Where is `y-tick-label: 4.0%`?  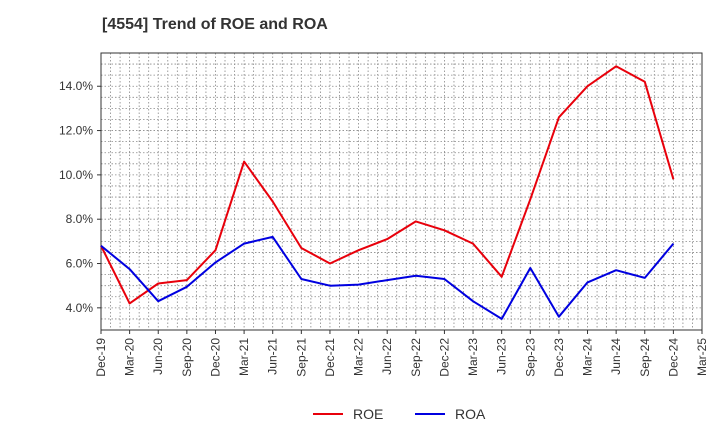 y-tick-label: 4.0% is located at coordinates (80, 308).